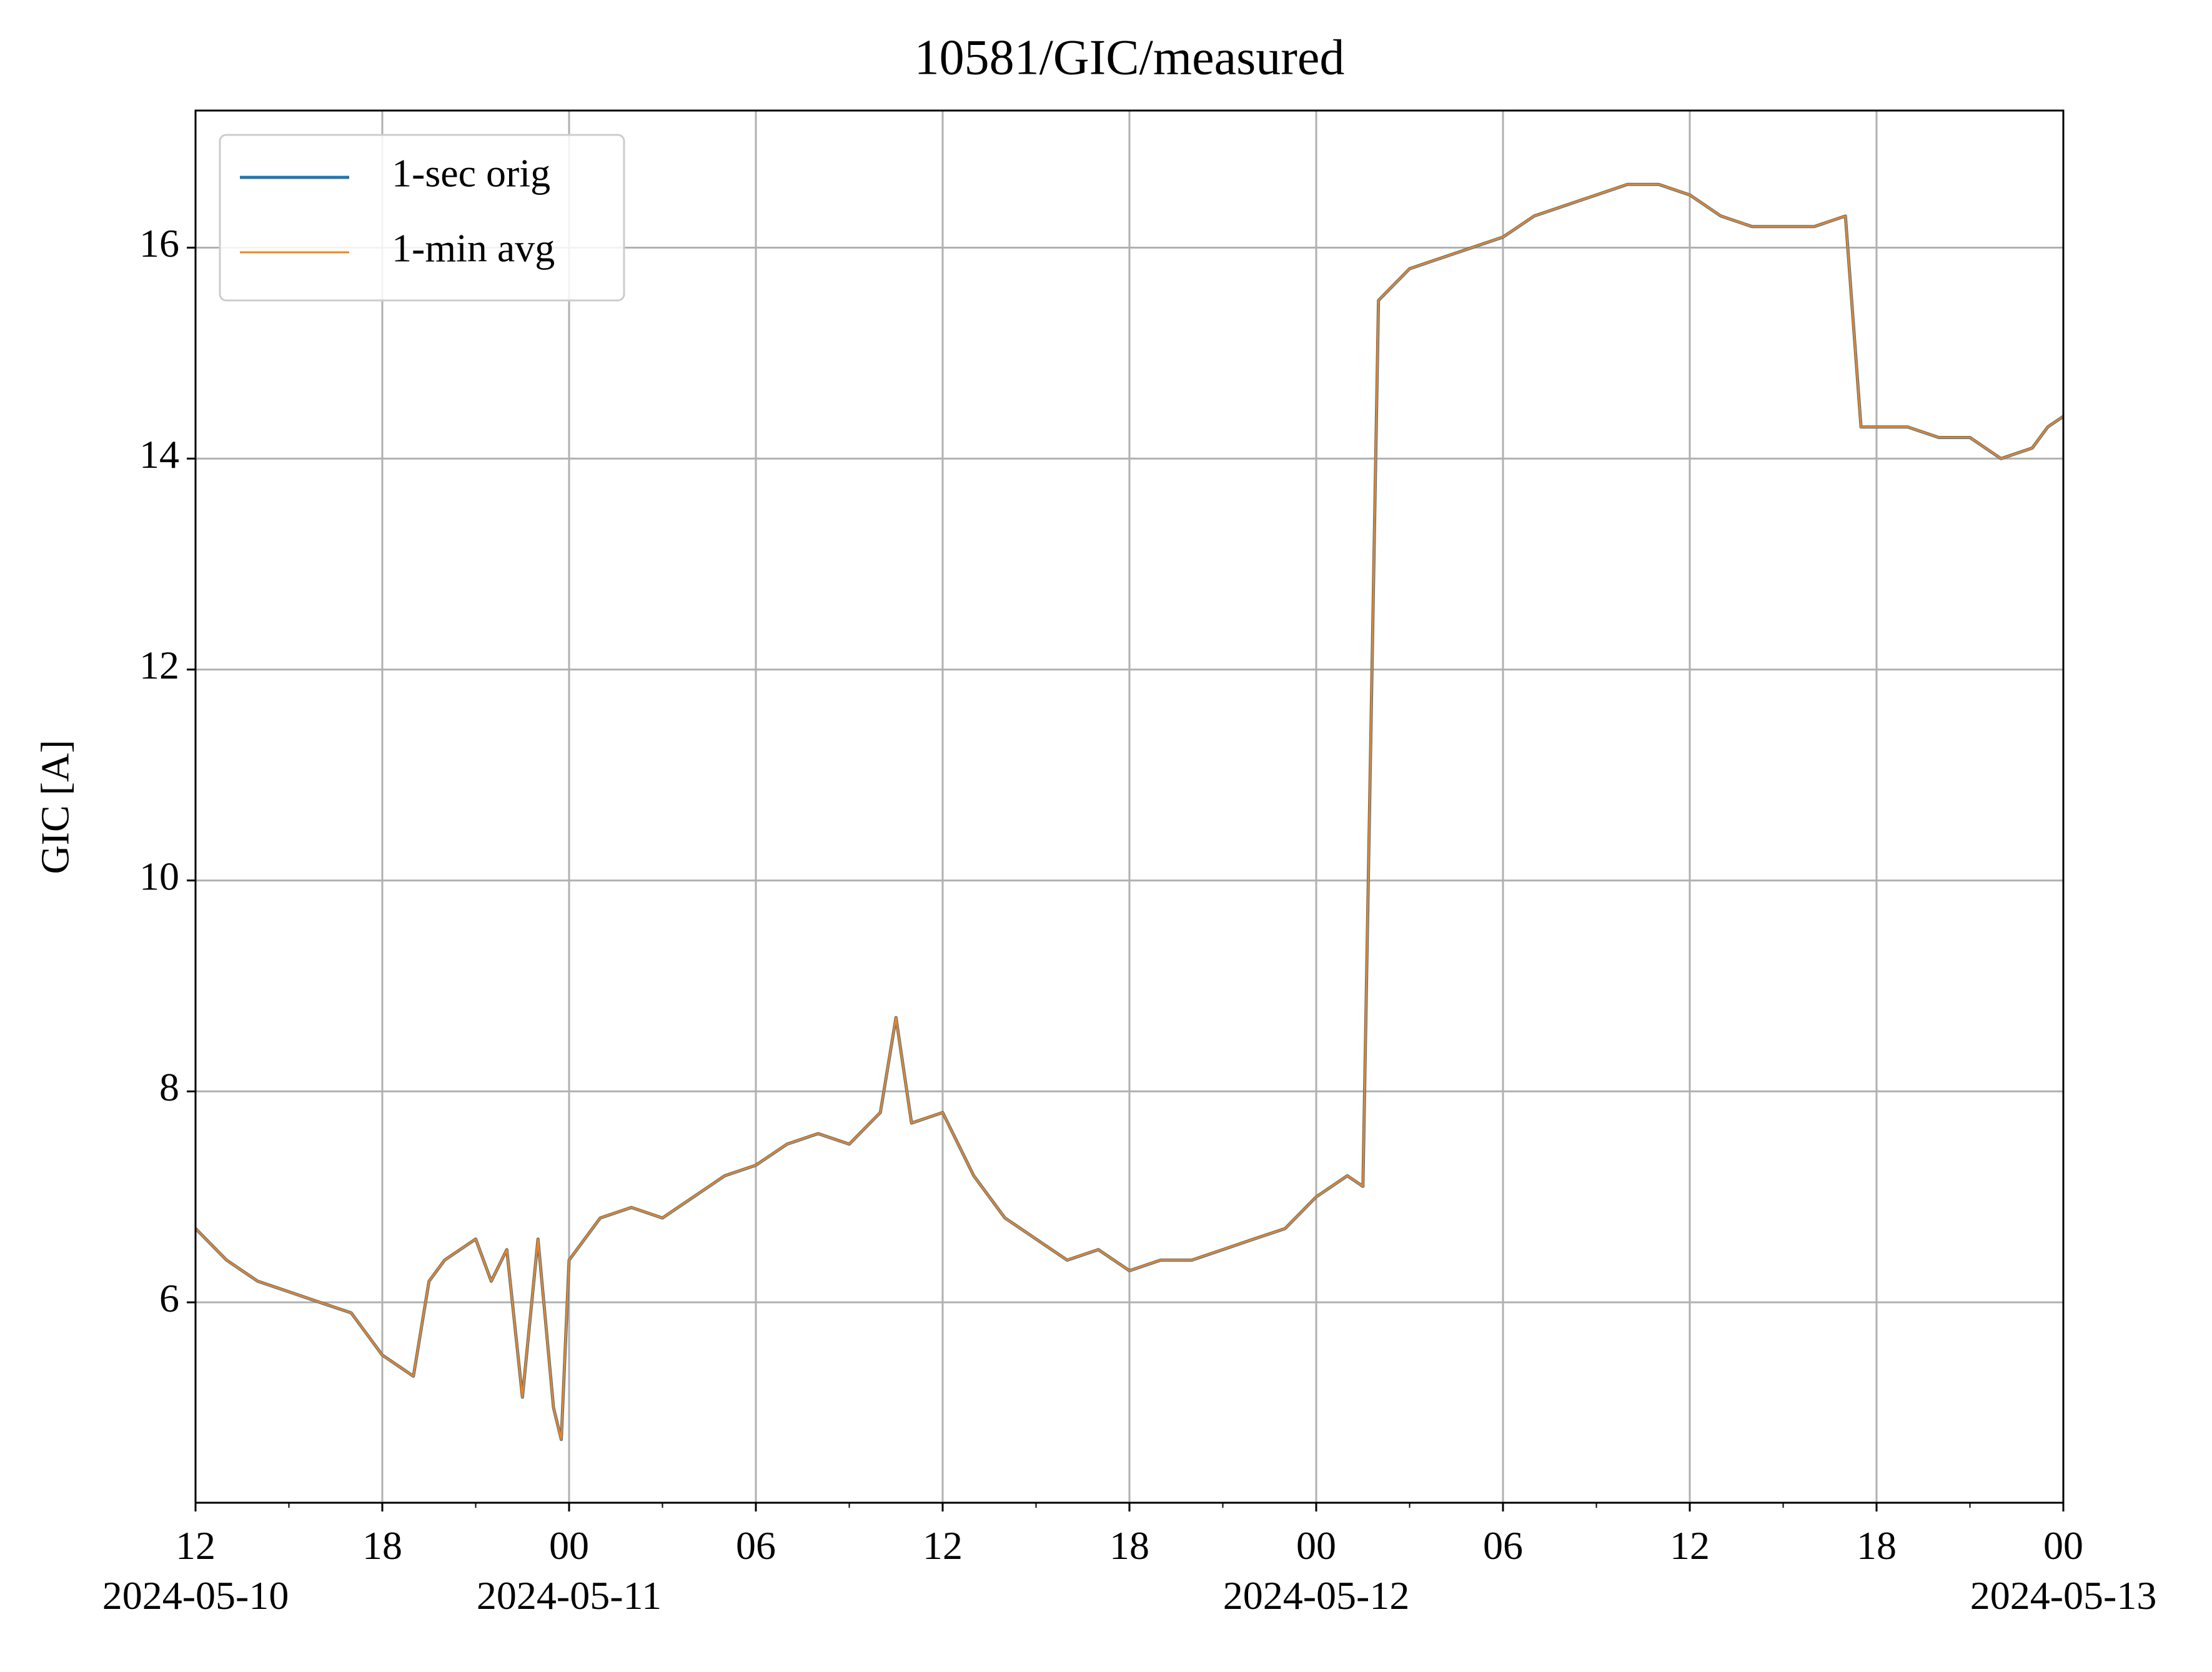  I want to click on legend-label: 1-sec orig, so click(471, 173).